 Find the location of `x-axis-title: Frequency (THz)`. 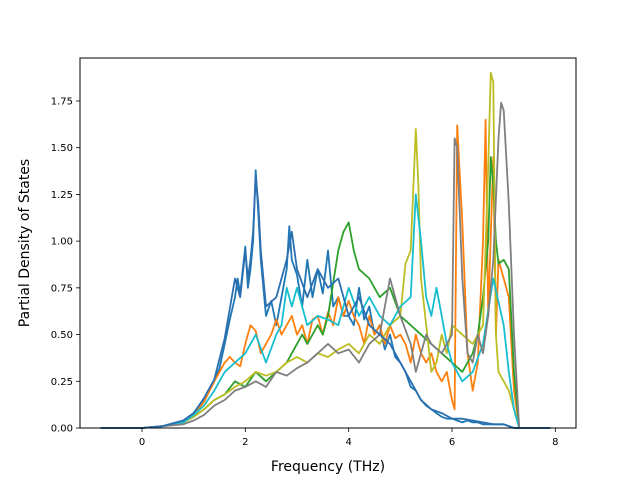

x-axis-title: Frequency (THz) is located at coordinates (328, 467).